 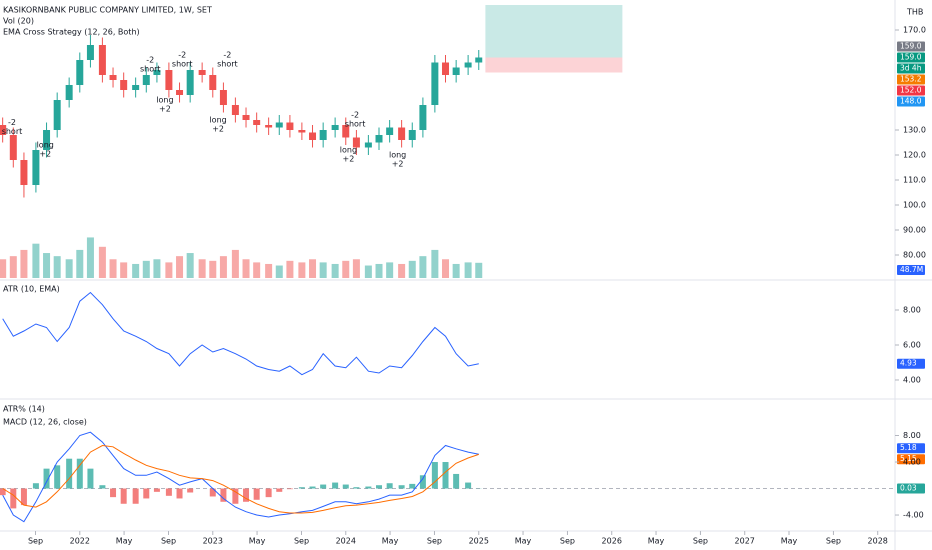 I want to click on y-tick-label: 4.00, so click(x=912, y=379).